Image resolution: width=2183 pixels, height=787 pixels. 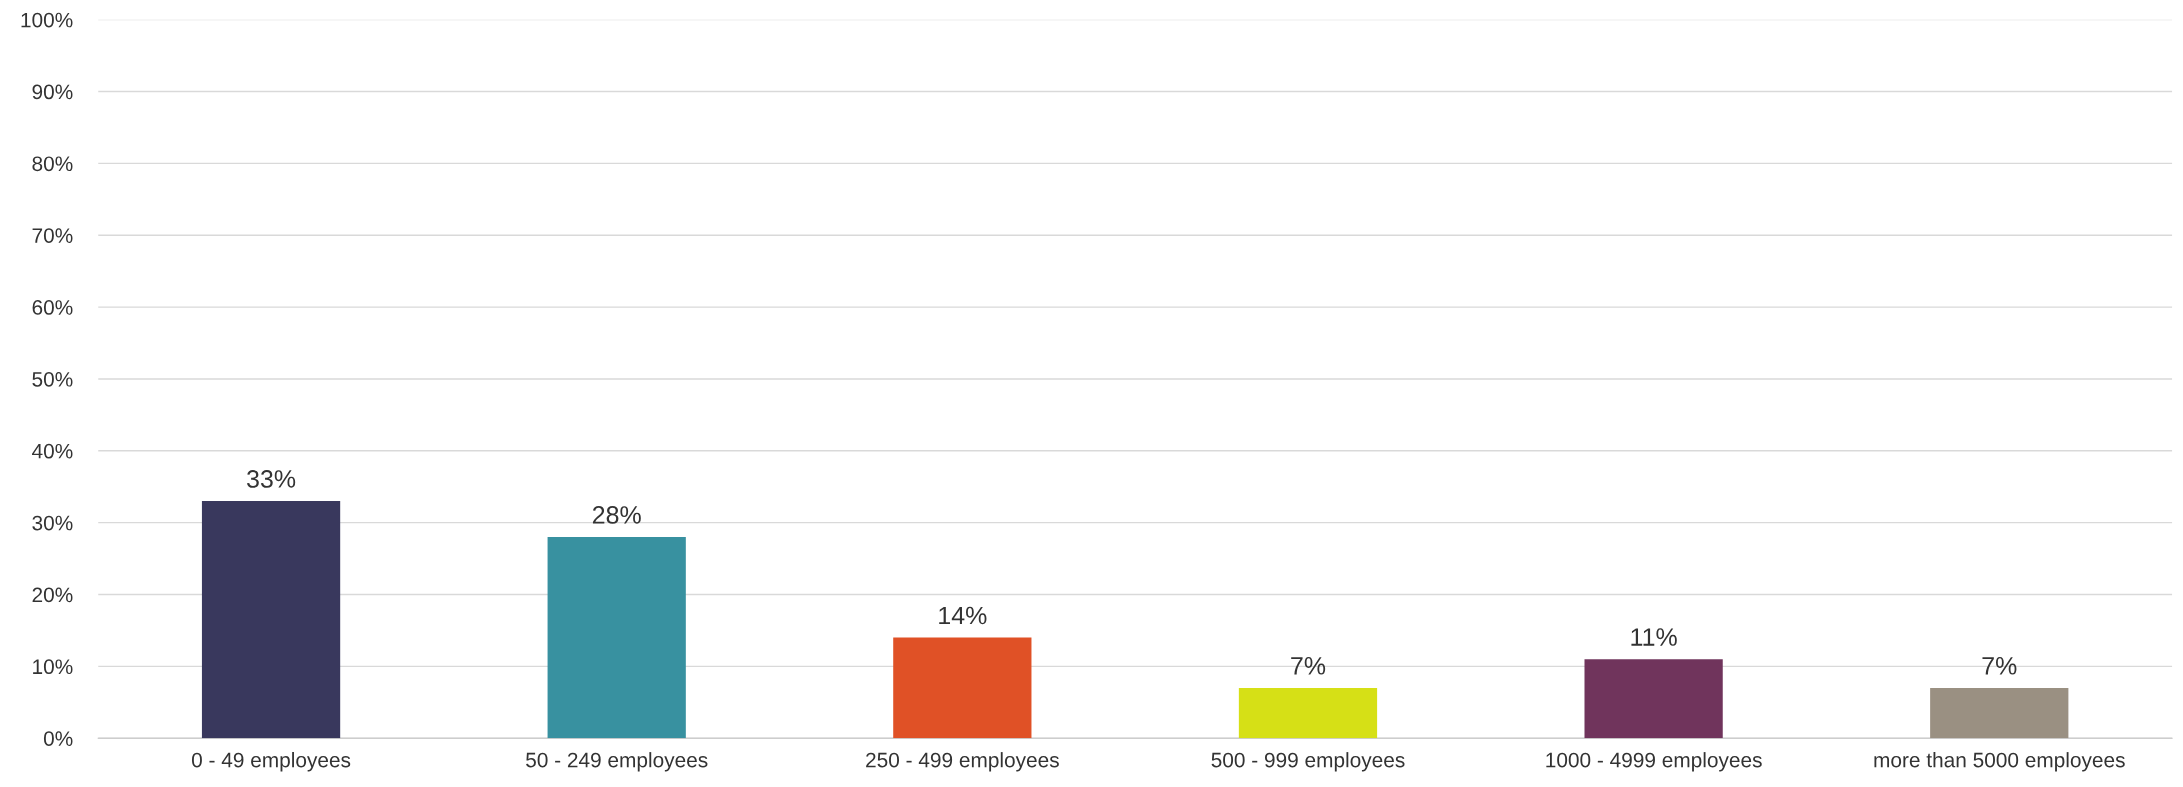 What do you see at coordinates (617, 762) in the screenshot?
I see `x-tick-label: 50 - 249 employees` at bounding box center [617, 762].